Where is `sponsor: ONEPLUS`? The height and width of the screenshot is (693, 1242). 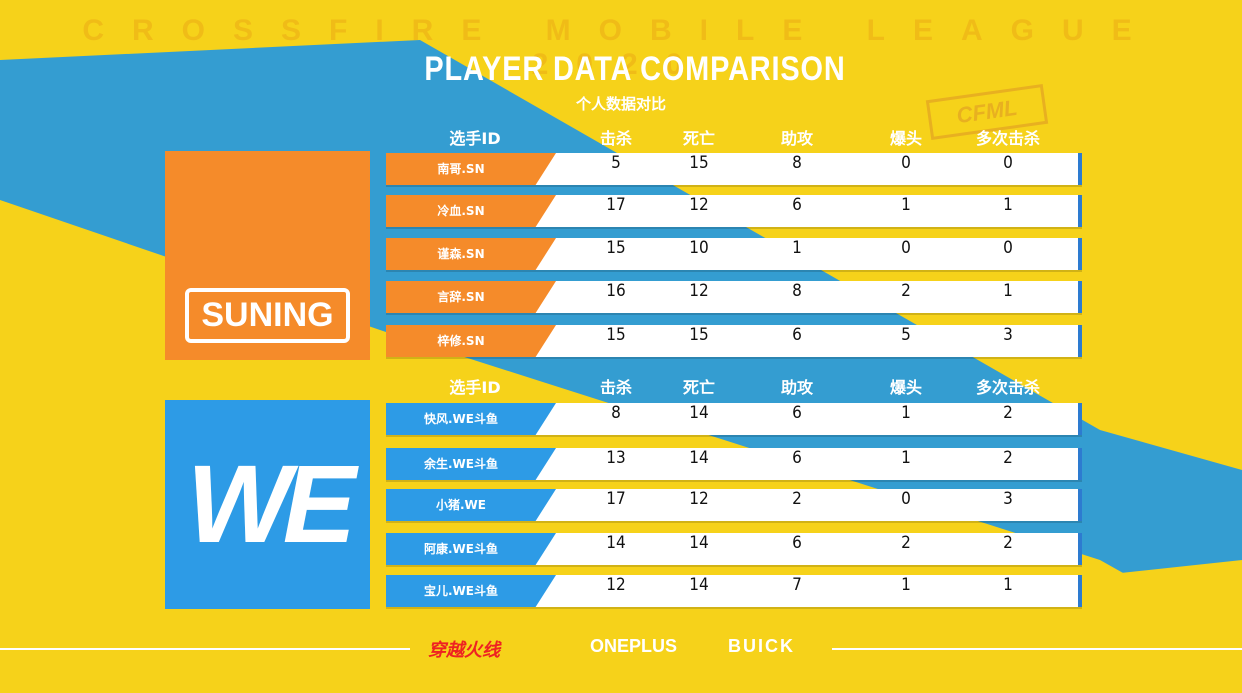
sponsor: ONEPLUS is located at coordinates (634, 646).